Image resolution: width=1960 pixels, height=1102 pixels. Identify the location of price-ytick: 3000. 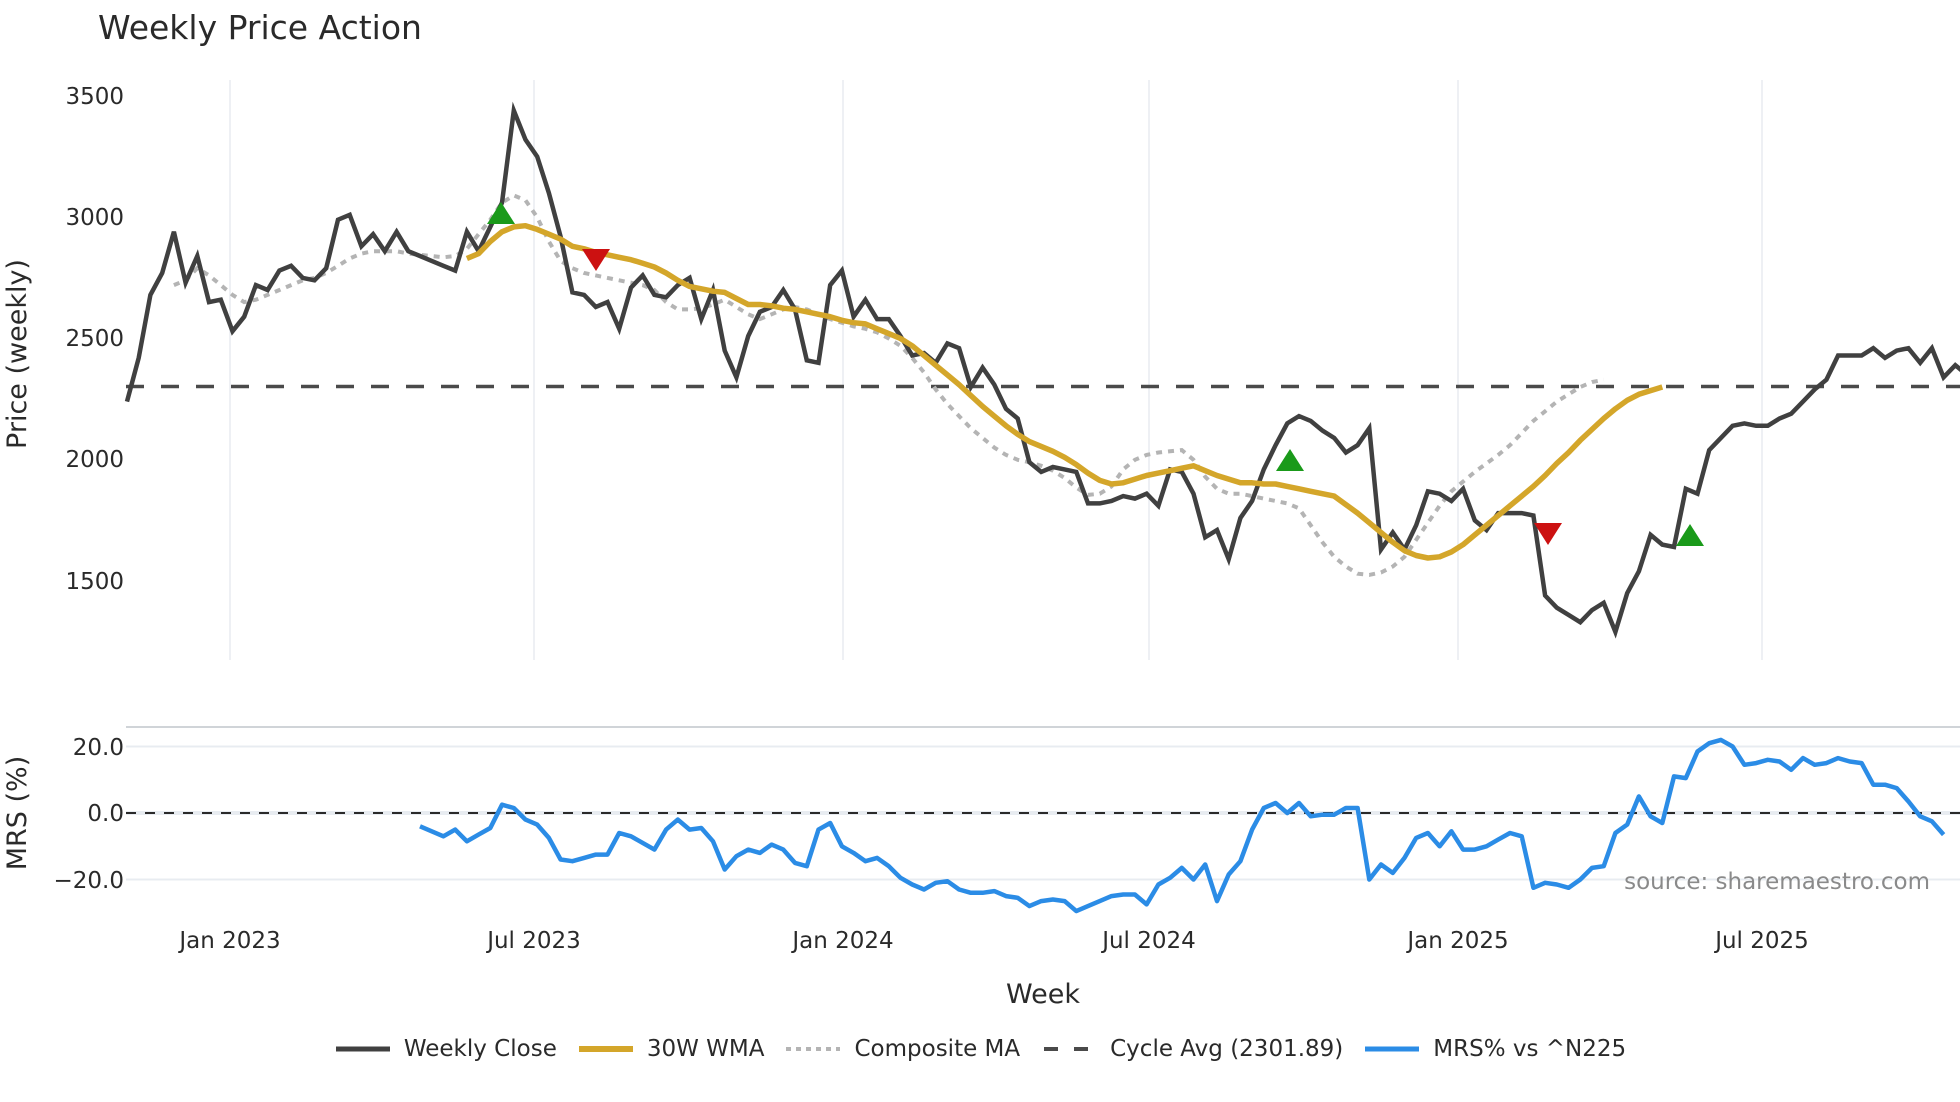
(94, 218).